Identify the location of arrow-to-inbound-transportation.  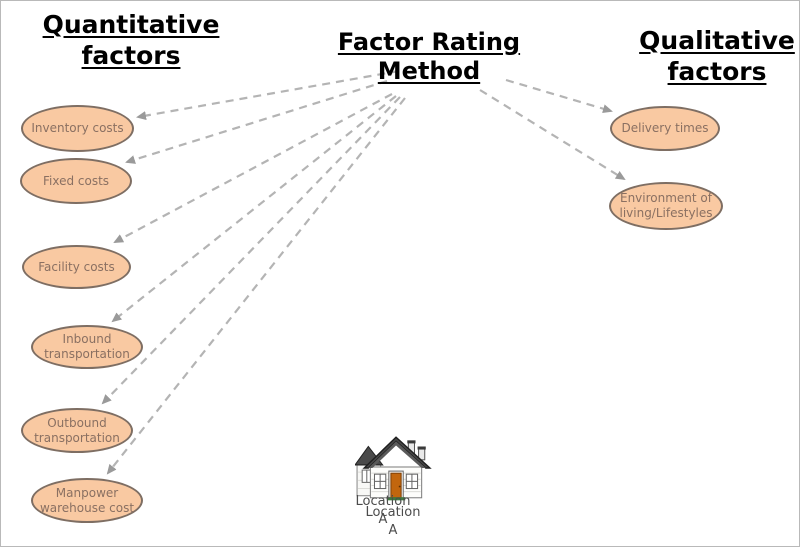
(254, 209).